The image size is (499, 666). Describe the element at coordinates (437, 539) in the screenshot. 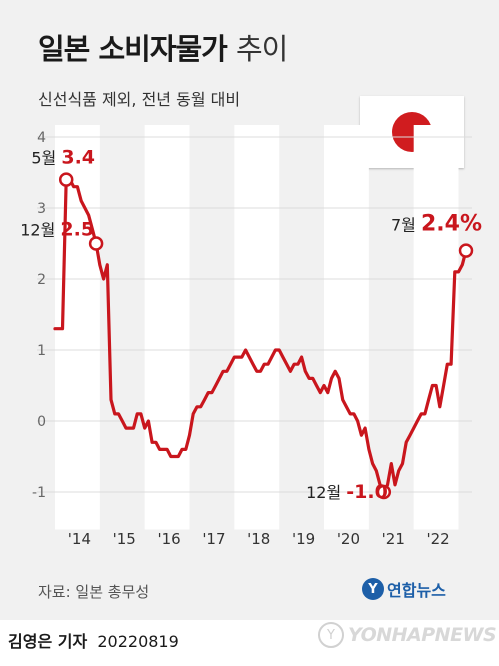

I see `x-tick-label: '22` at that location.